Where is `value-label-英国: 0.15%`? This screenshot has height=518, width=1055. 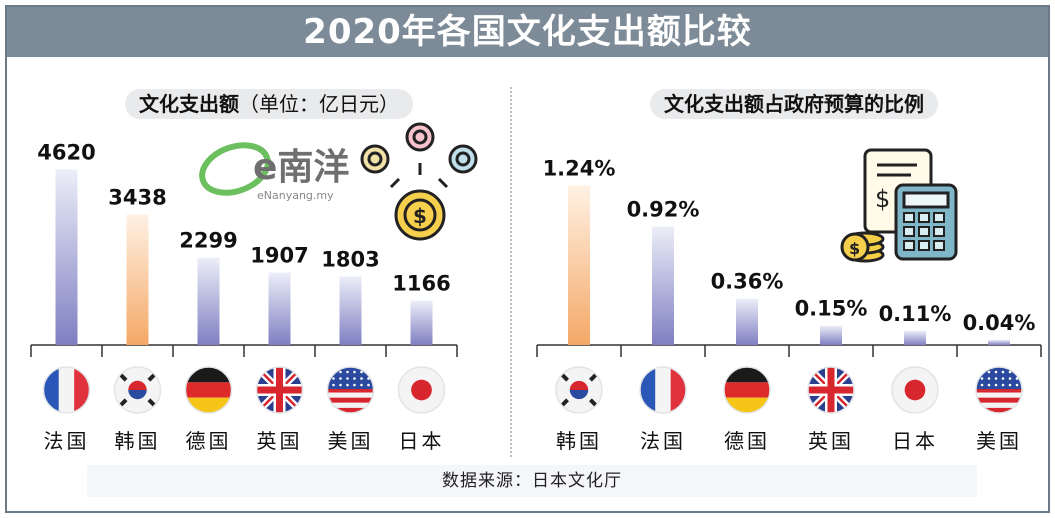
value-label-英国: 0.15% is located at coordinates (831, 309).